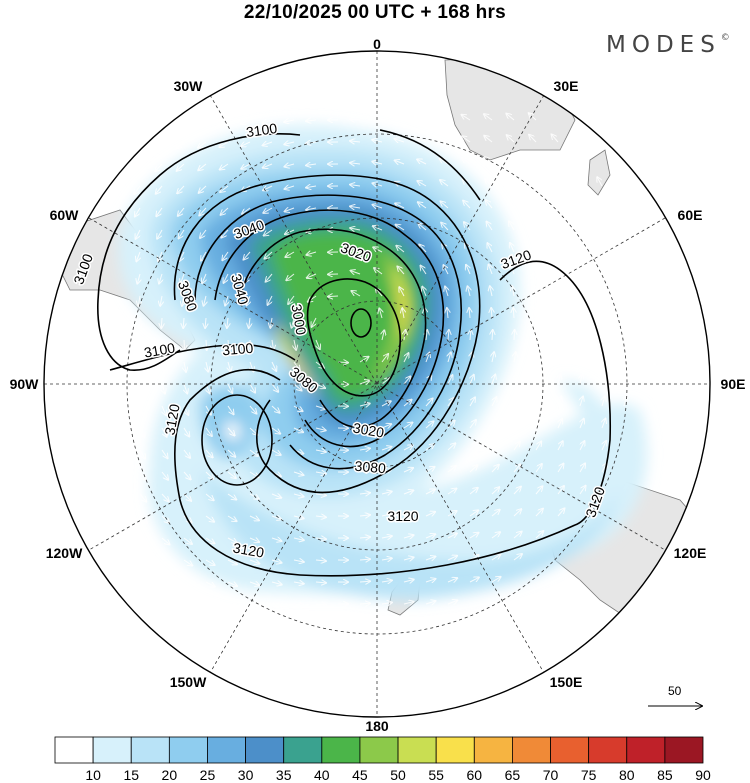 This screenshot has width=750, height=783. Describe the element at coordinates (208, 775) in the screenshot. I see `colorbar-tick-label: 25` at that location.